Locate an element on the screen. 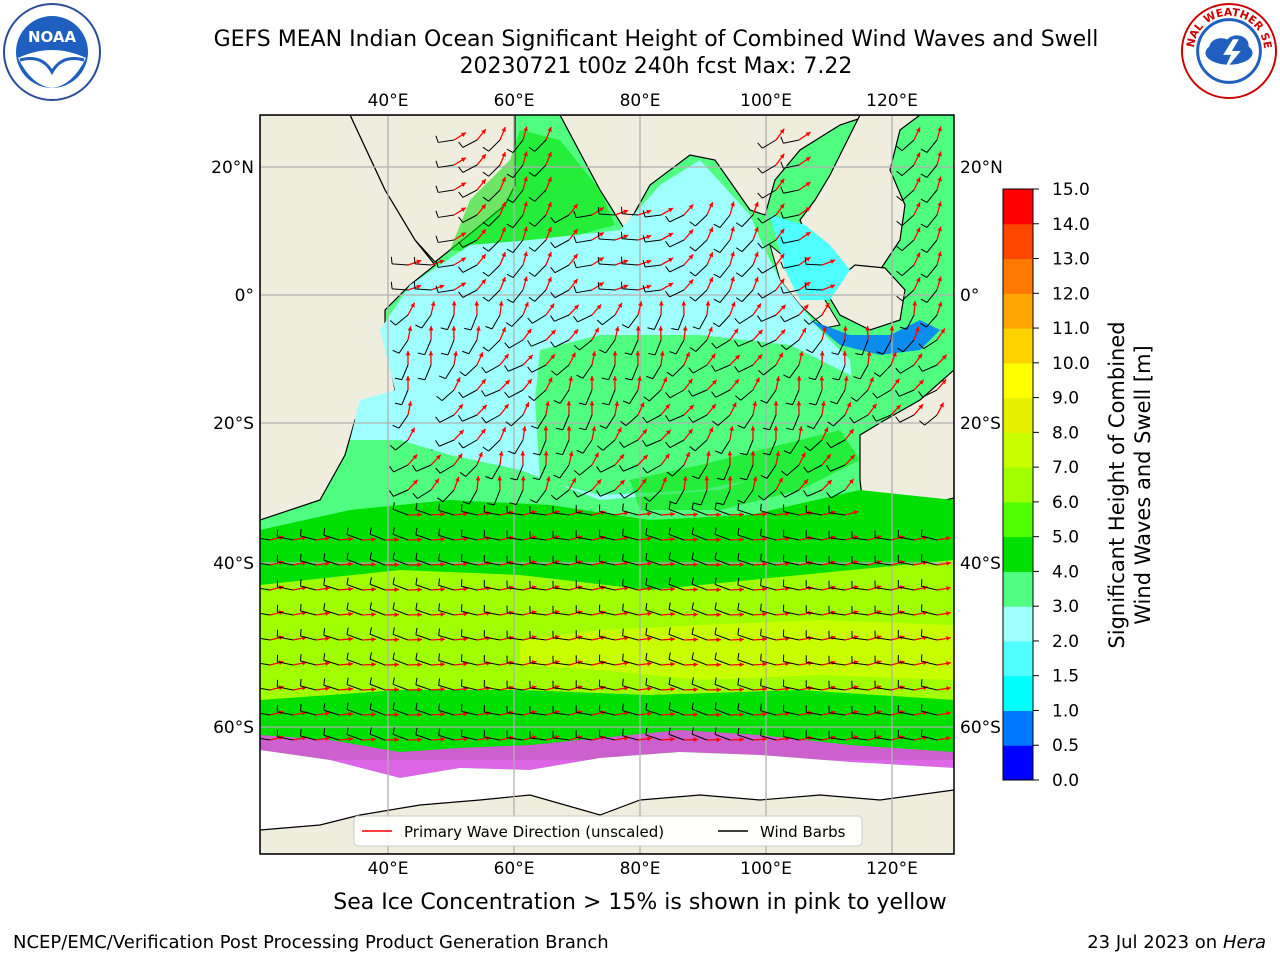 This screenshot has width=1280, height=960. land-borneo is located at coordinates (865, 297).